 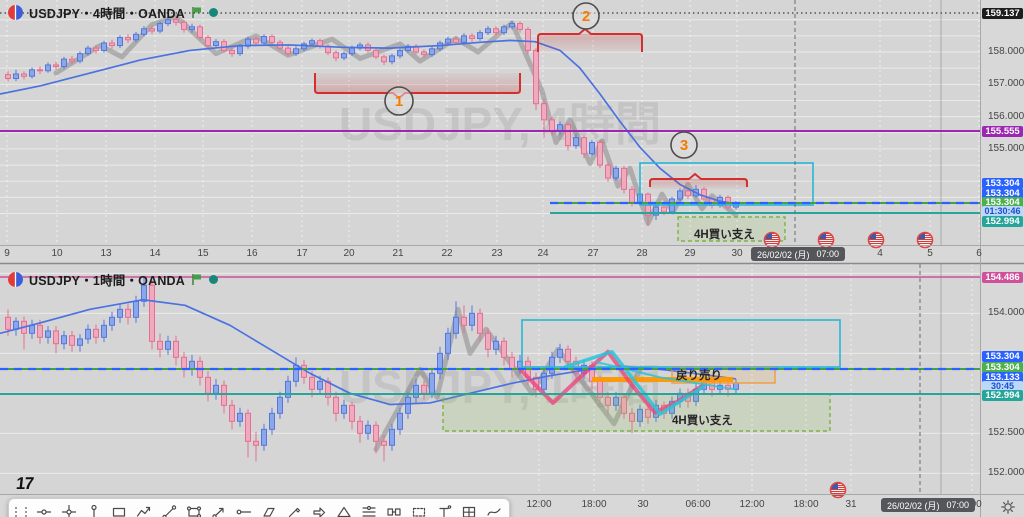 I want to click on countdown-label: 01:30:46, so click(x=1002, y=211).